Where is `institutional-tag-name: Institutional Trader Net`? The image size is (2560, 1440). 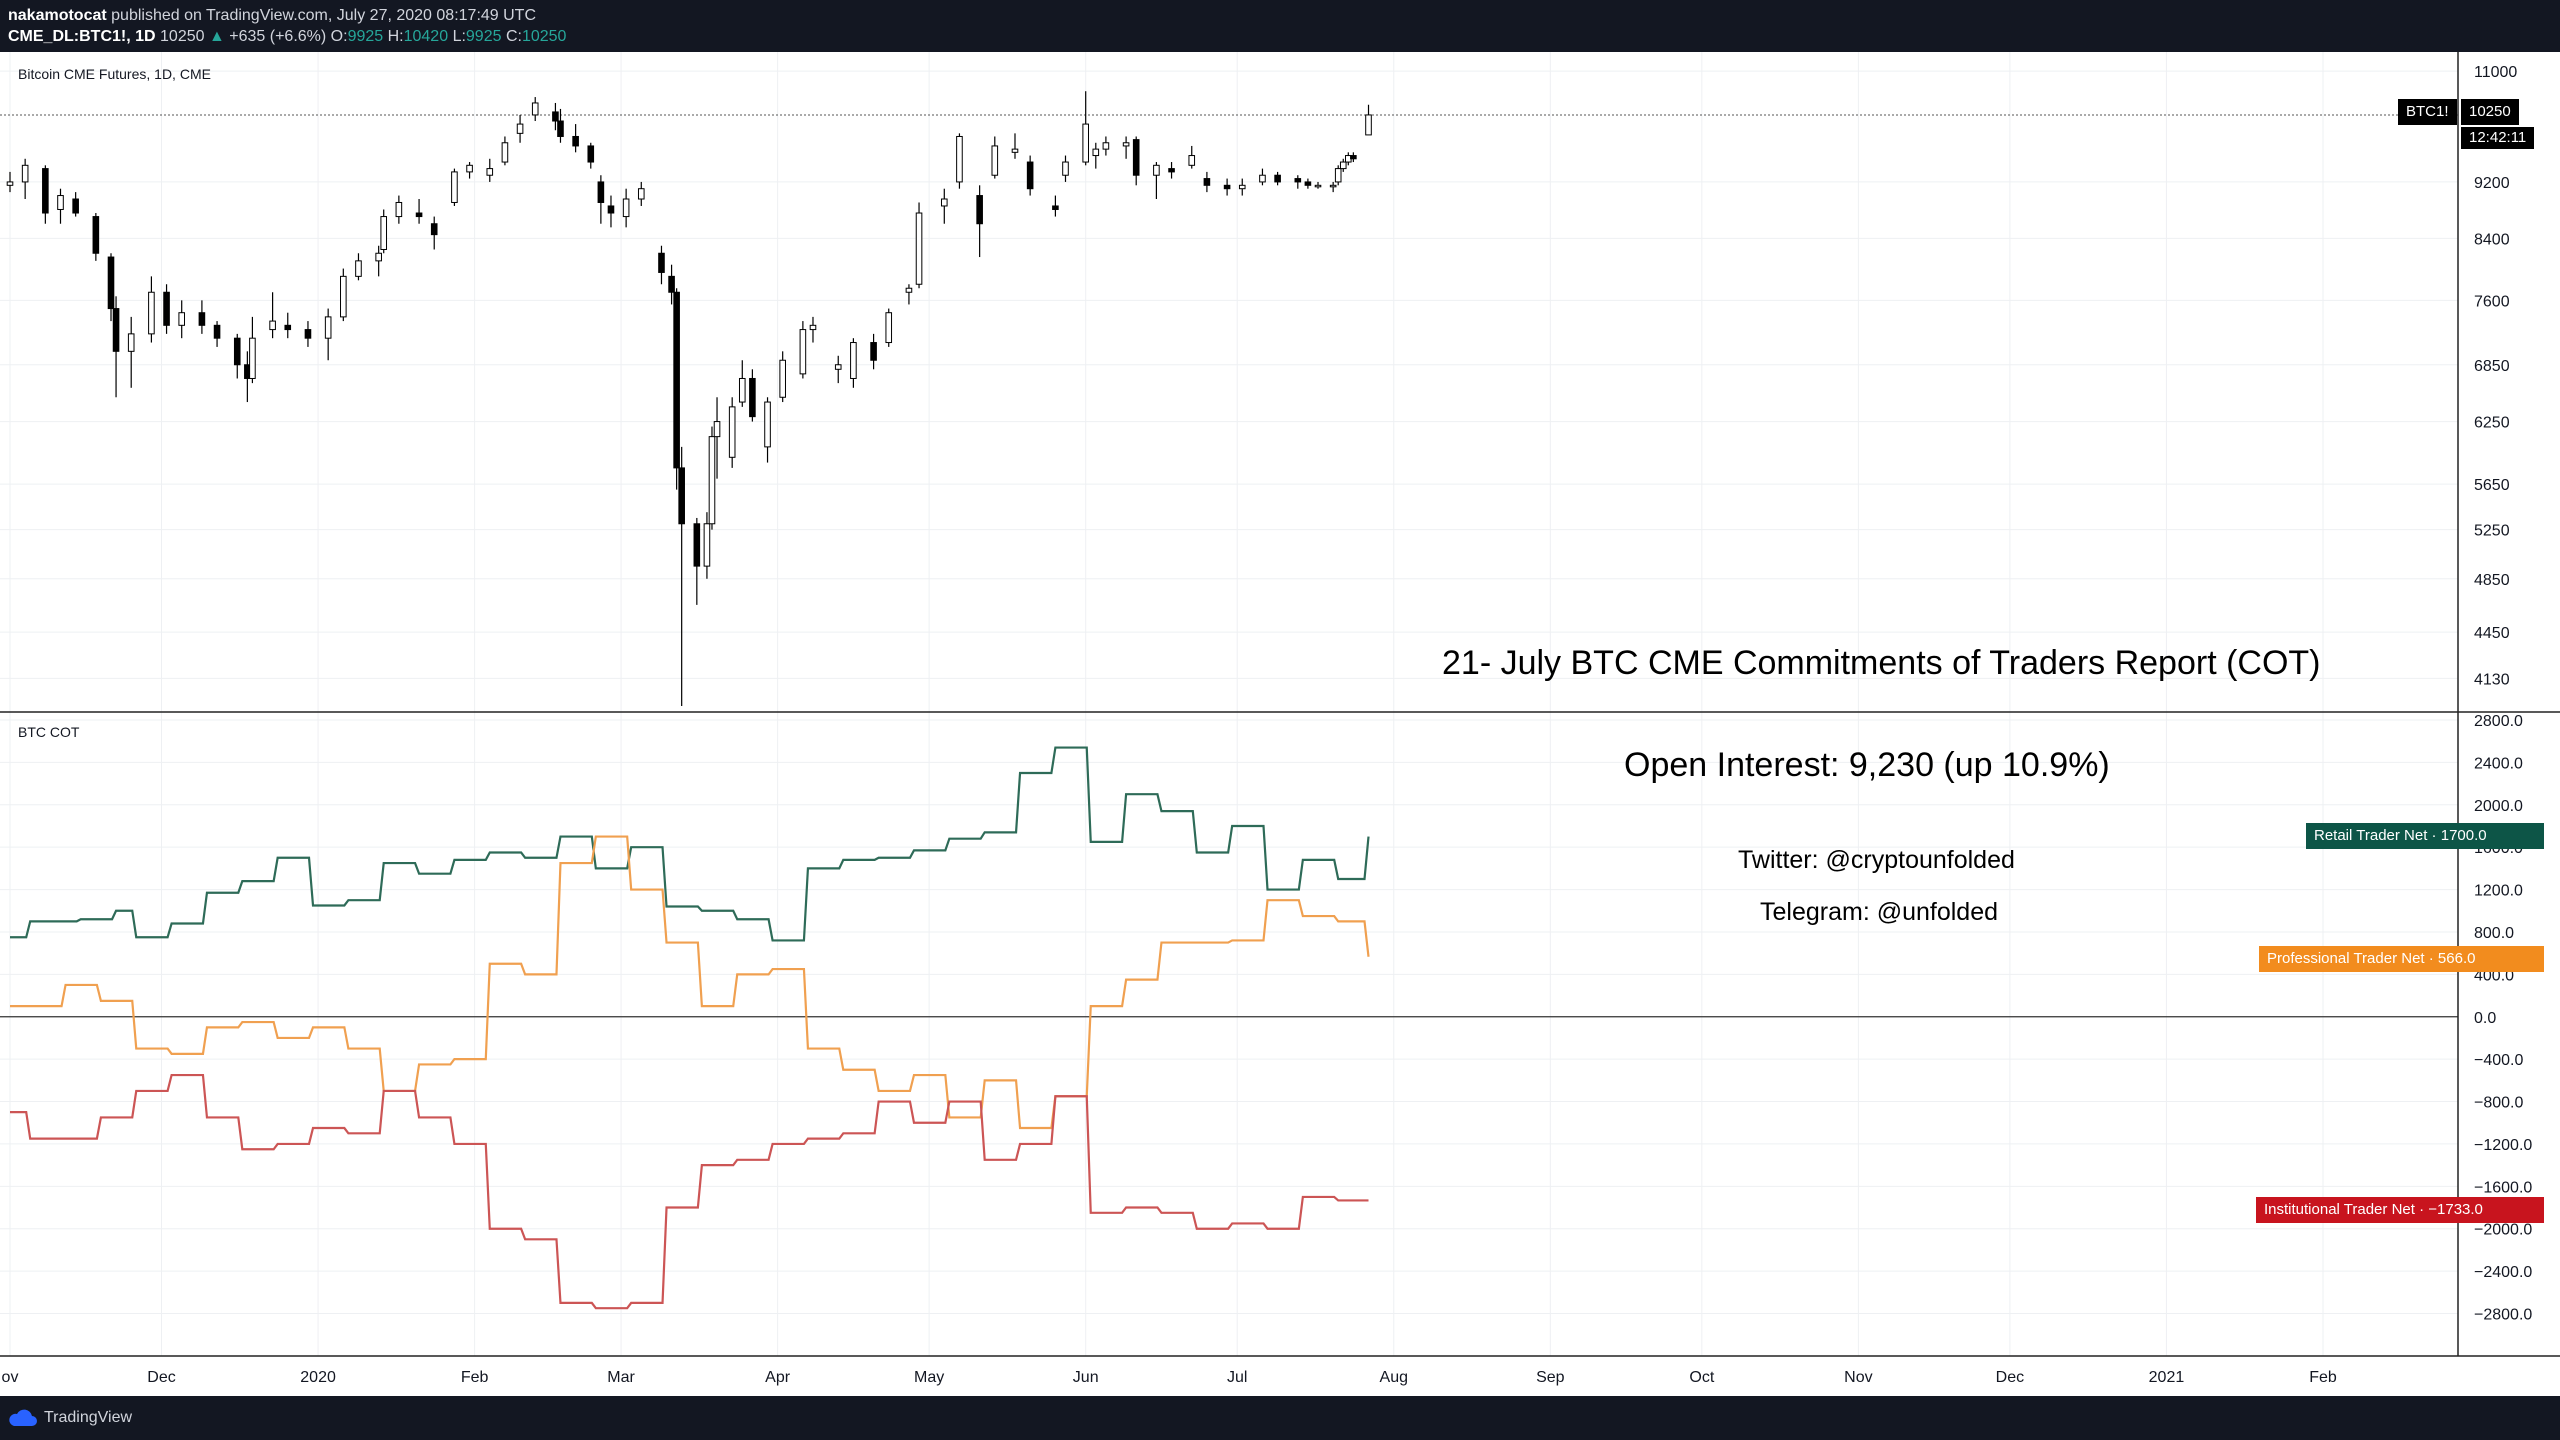 institutional-tag-name: Institutional Trader Net is located at coordinates (2339, 1209).